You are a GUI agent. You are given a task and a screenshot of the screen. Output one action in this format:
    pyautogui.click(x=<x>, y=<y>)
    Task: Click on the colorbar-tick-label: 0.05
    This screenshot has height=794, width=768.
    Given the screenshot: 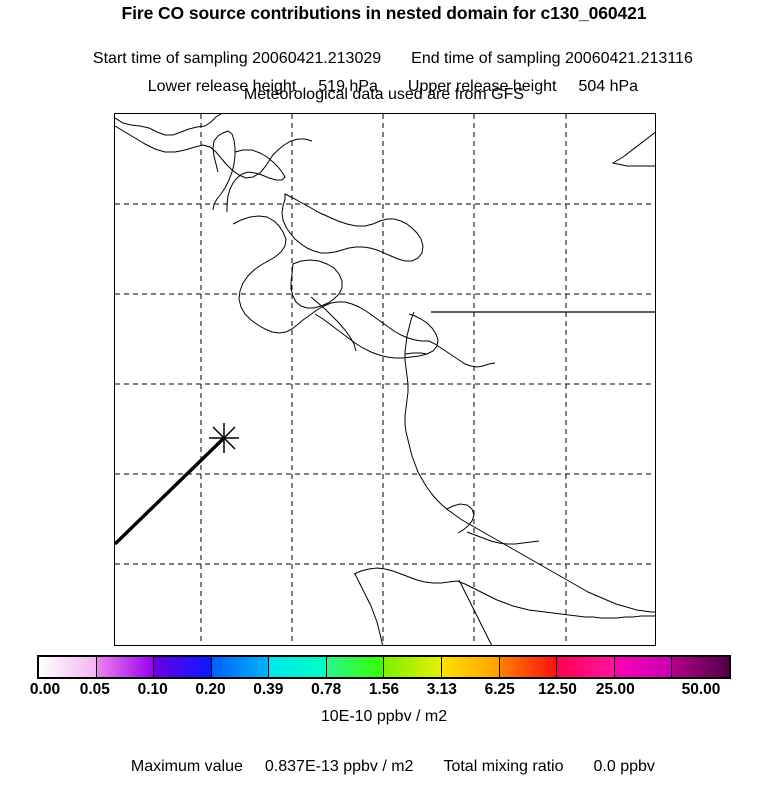 What is the action you would take?
    pyautogui.click(x=94, y=689)
    